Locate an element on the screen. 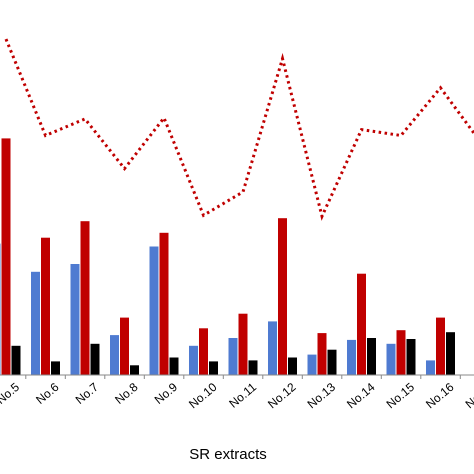 The width and height of the screenshot is (474, 474). bar-No10-s1 is located at coordinates (193, 360).